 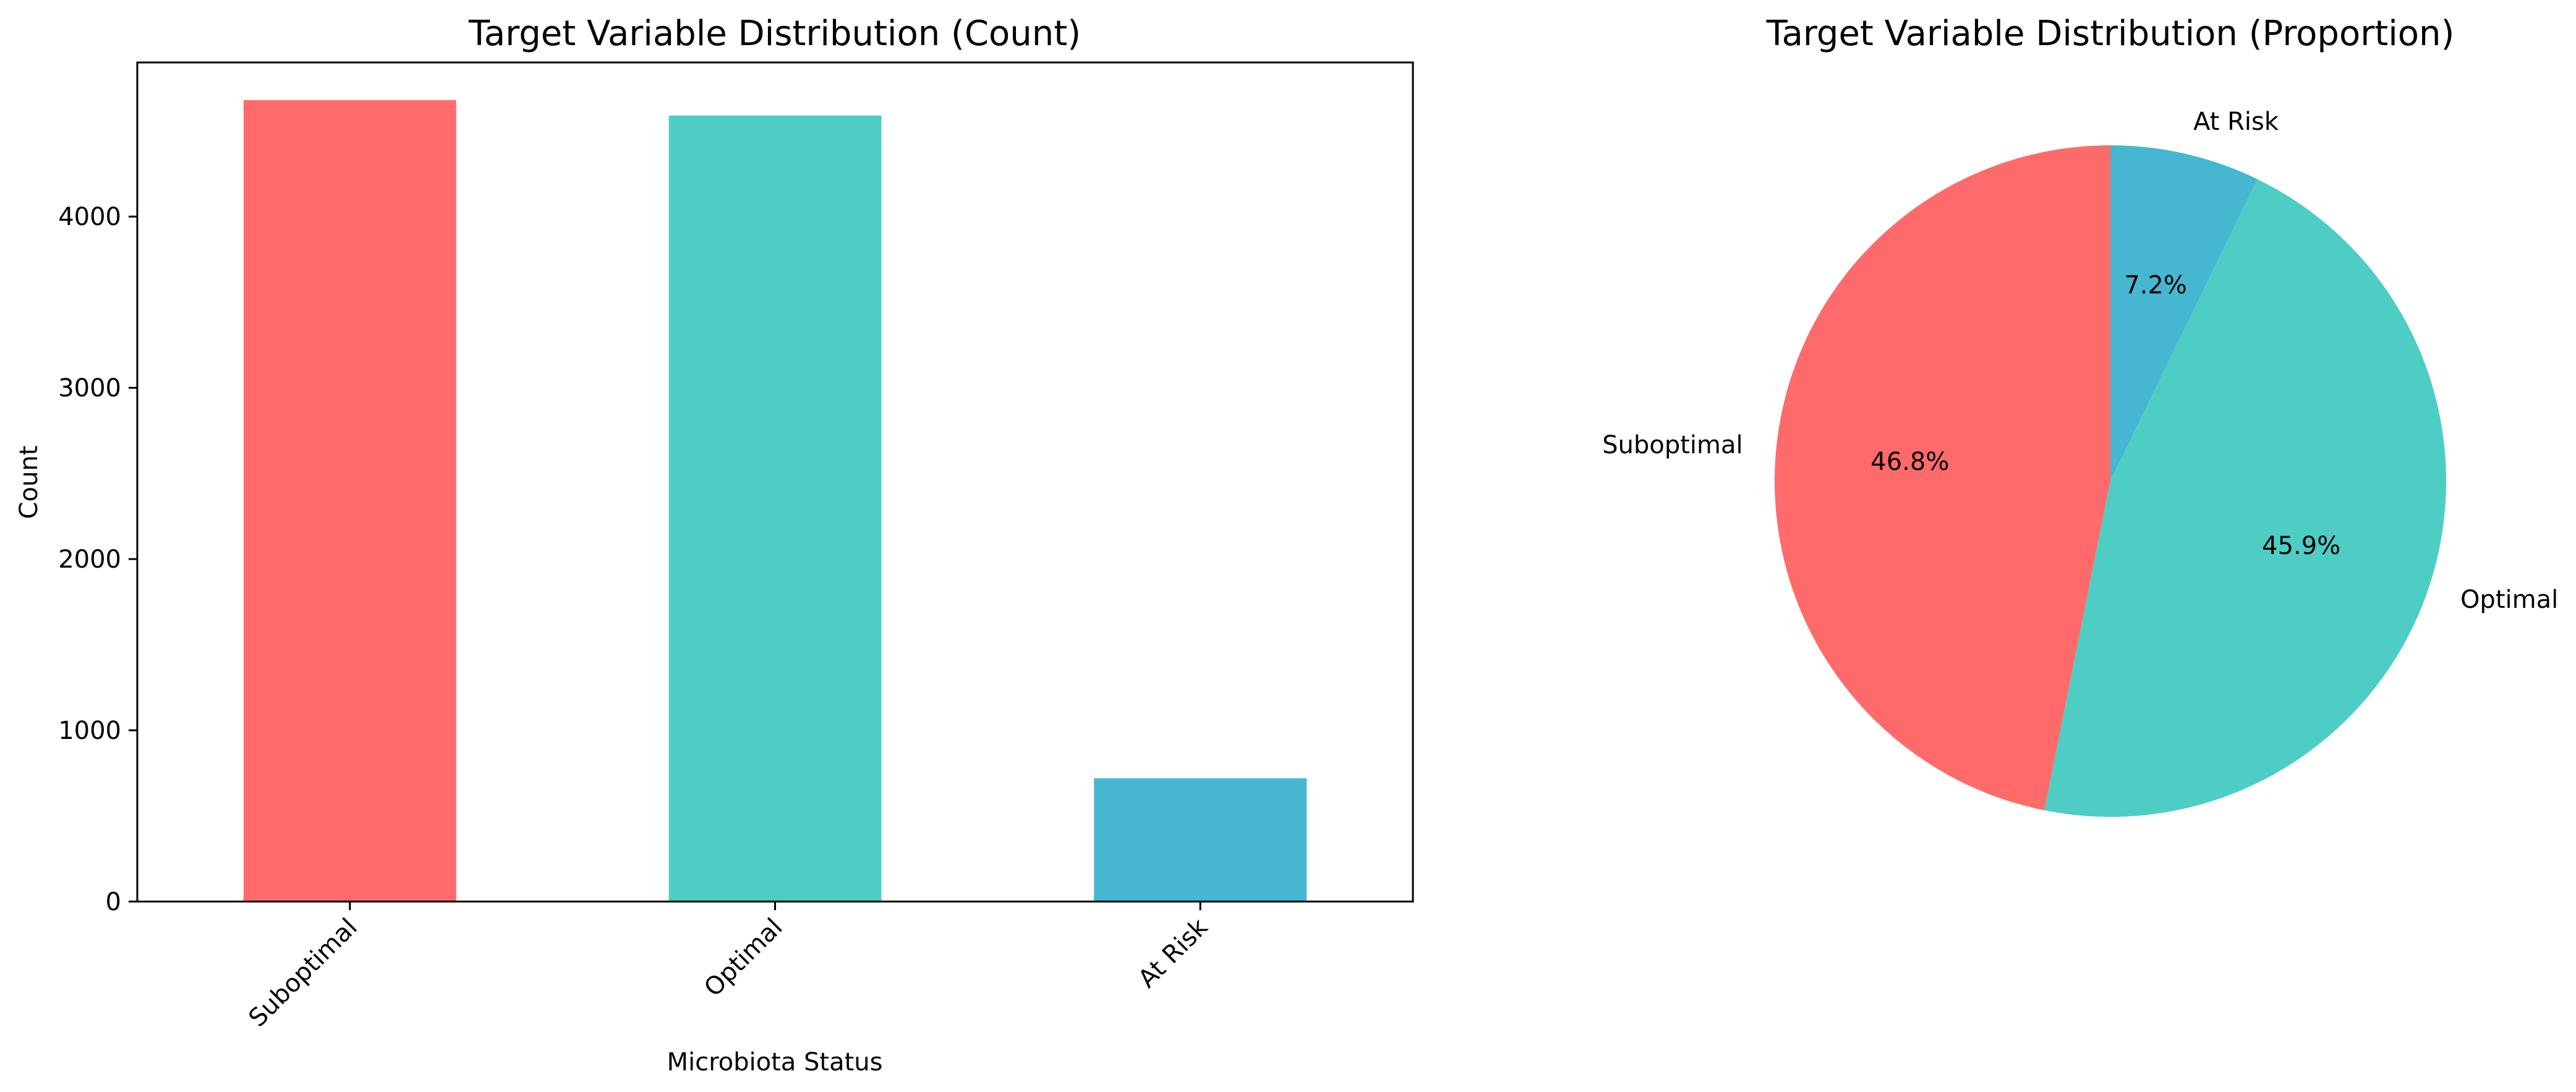 What do you see at coordinates (1909, 462) in the screenshot?
I see `pie-pct-suboptimal: 46.8%` at bounding box center [1909, 462].